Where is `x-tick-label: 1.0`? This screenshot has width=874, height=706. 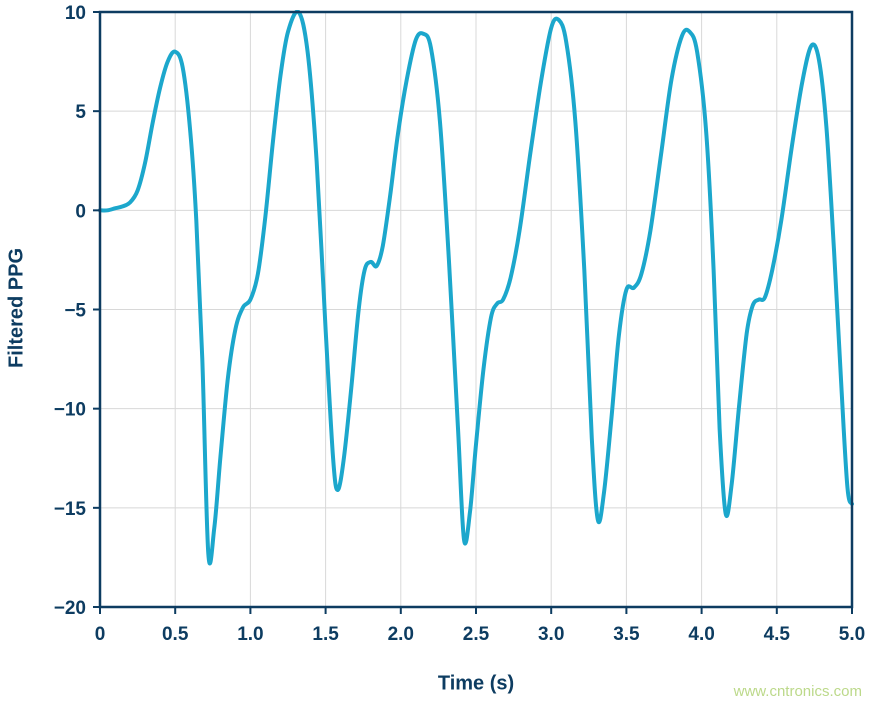 x-tick-label: 1.0 is located at coordinates (250, 634).